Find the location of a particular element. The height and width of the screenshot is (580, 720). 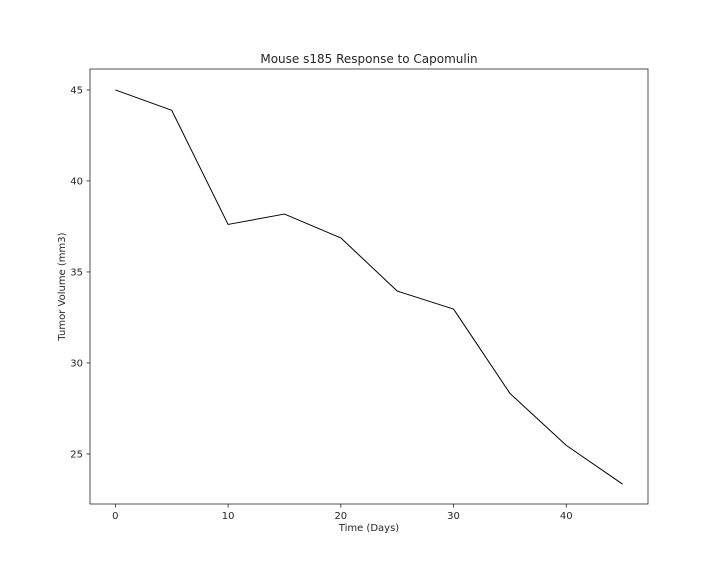

y-axis-ticks: 25 30 35 40 45 is located at coordinates (80, 272).